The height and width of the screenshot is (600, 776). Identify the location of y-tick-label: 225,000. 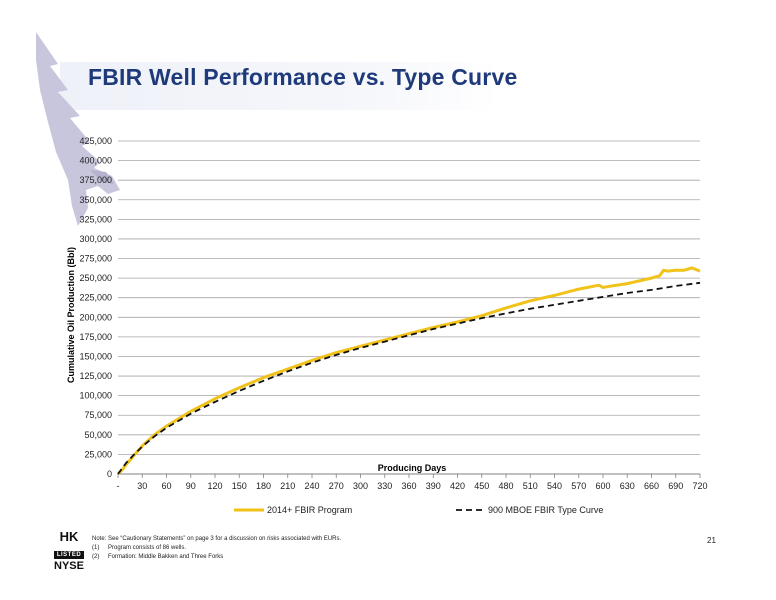
(95, 298).